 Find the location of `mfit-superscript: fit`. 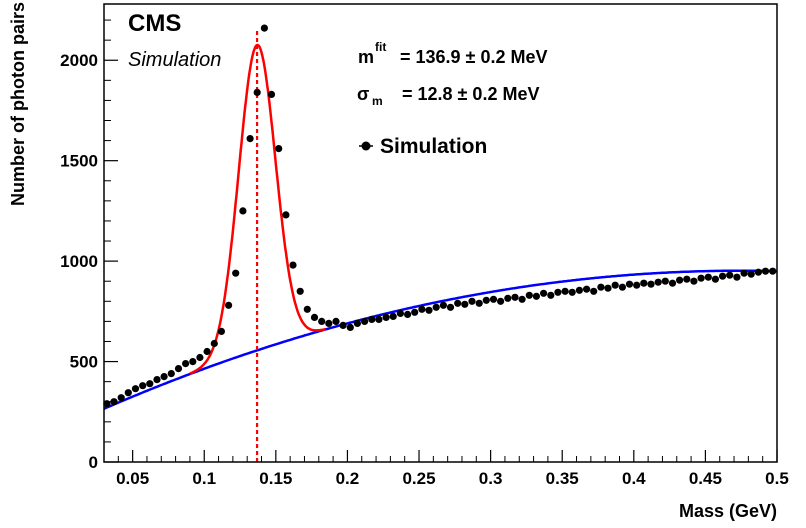

mfit-superscript: fit is located at coordinates (380, 47).